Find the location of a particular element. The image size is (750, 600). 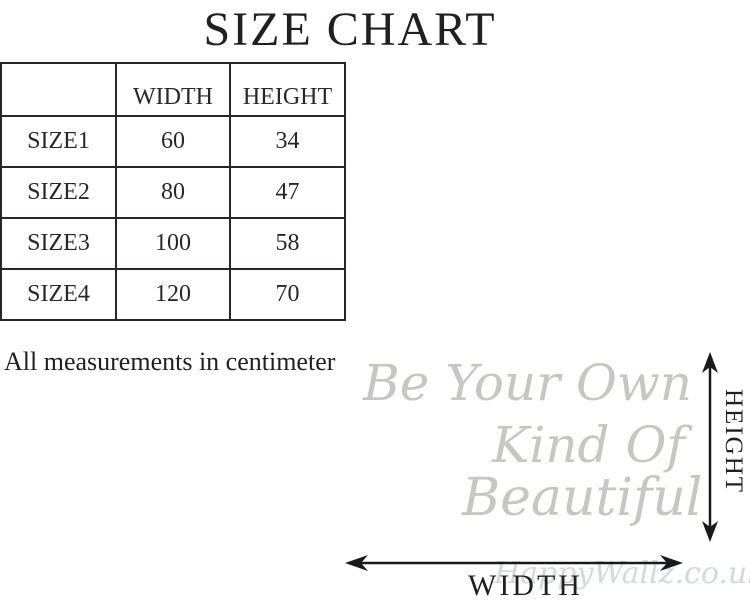

column-header-blank is located at coordinates (58, 89).